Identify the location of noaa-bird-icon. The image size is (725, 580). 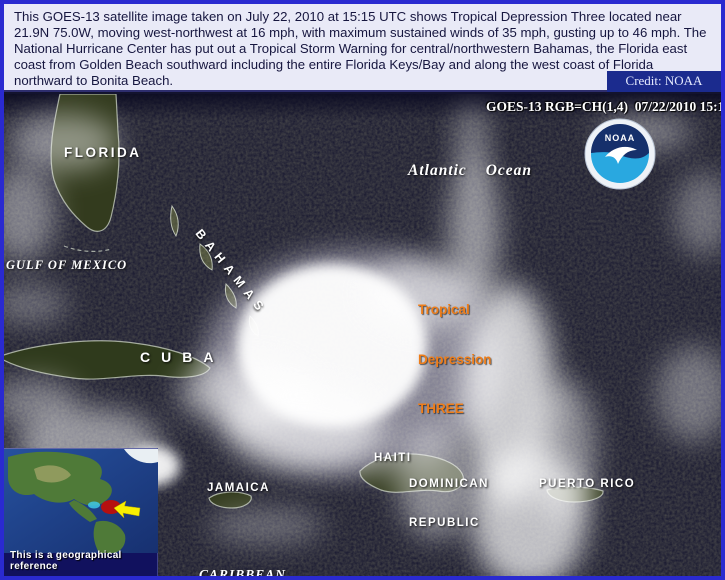
(621, 155).